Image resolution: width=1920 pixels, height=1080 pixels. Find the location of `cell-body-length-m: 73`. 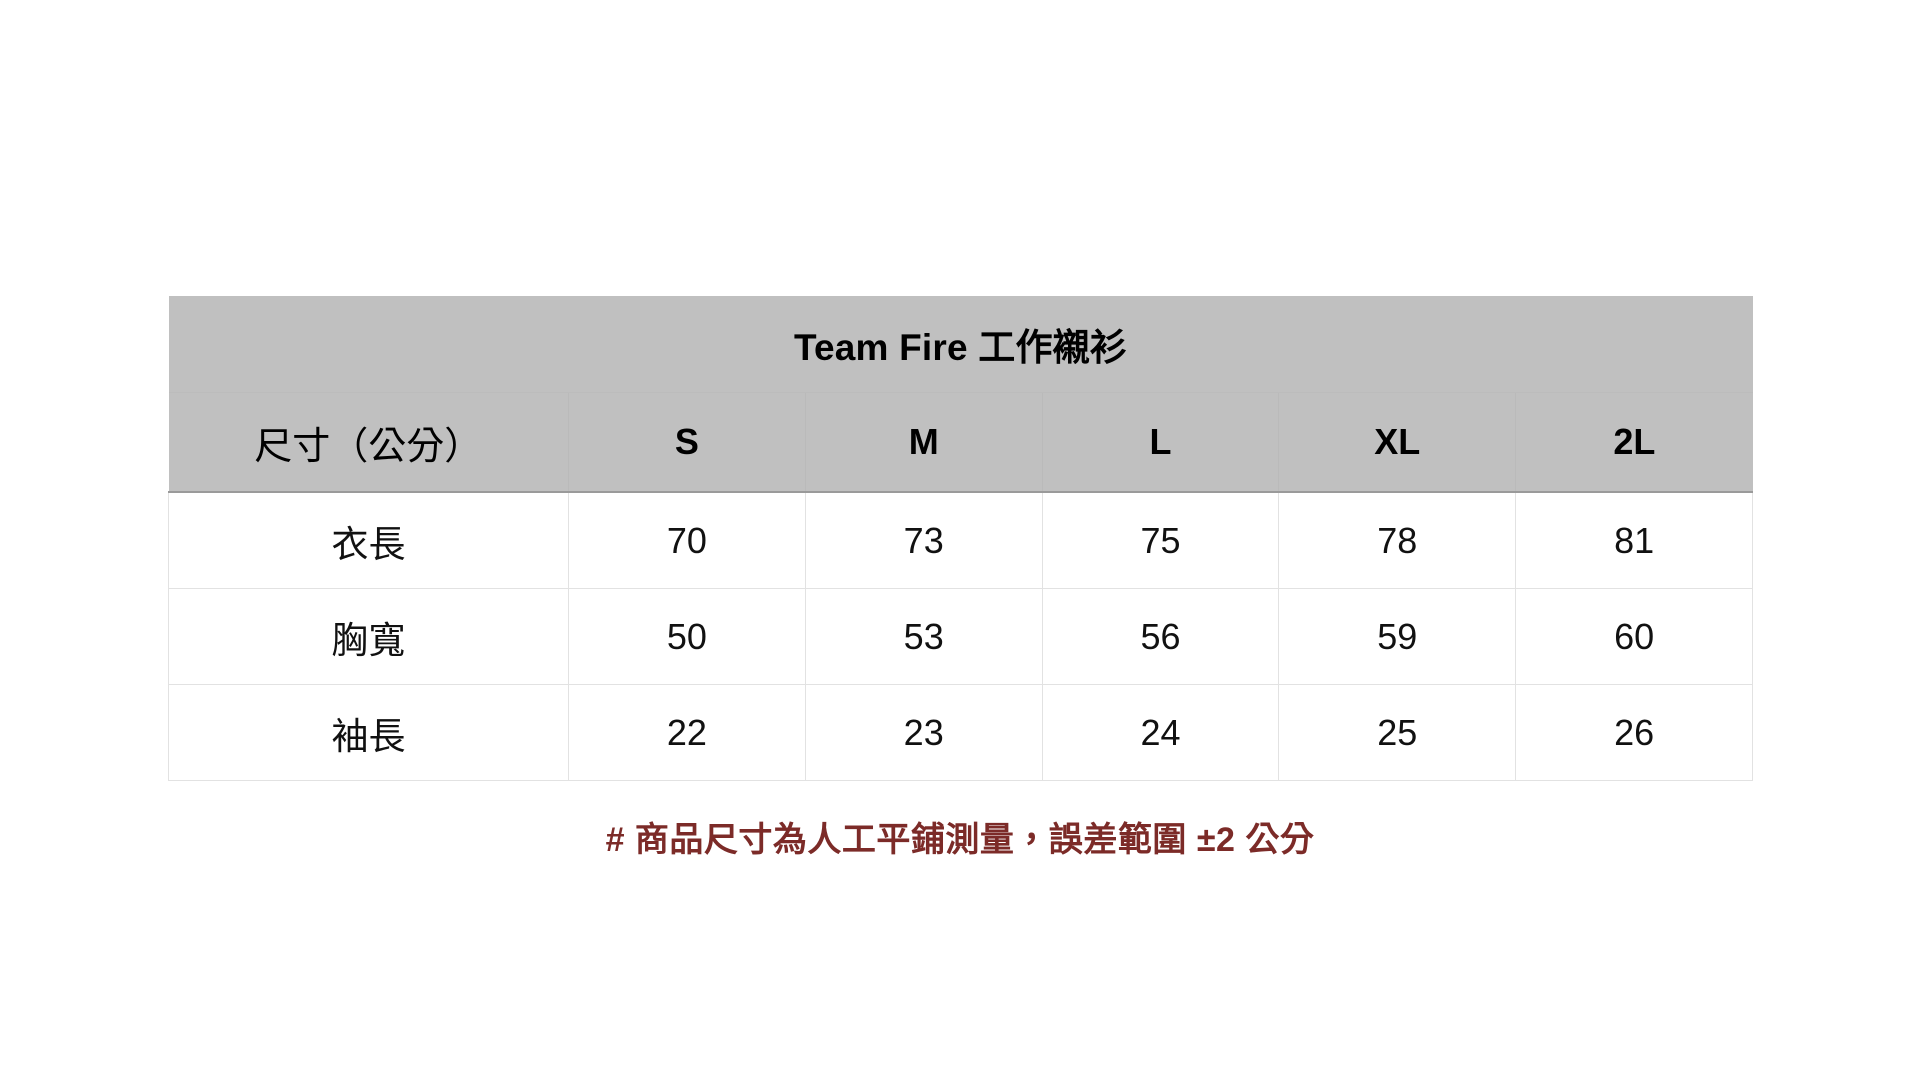

cell-body-length-m: 73 is located at coordinates (924, 540).